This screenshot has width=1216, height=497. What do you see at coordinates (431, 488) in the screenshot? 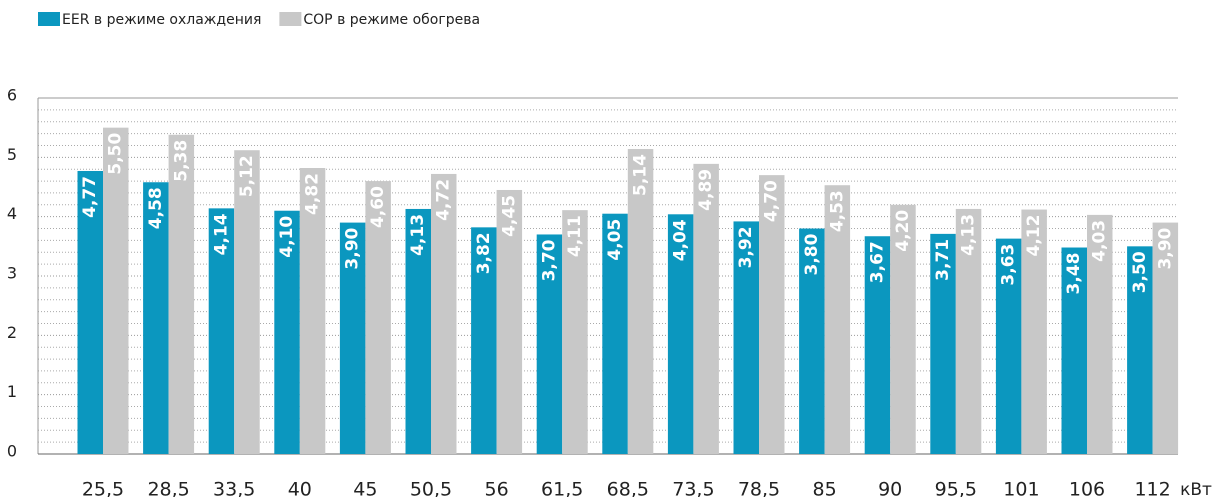
I see `x-tick-label: 50,5` at bounding box center [431, 488].